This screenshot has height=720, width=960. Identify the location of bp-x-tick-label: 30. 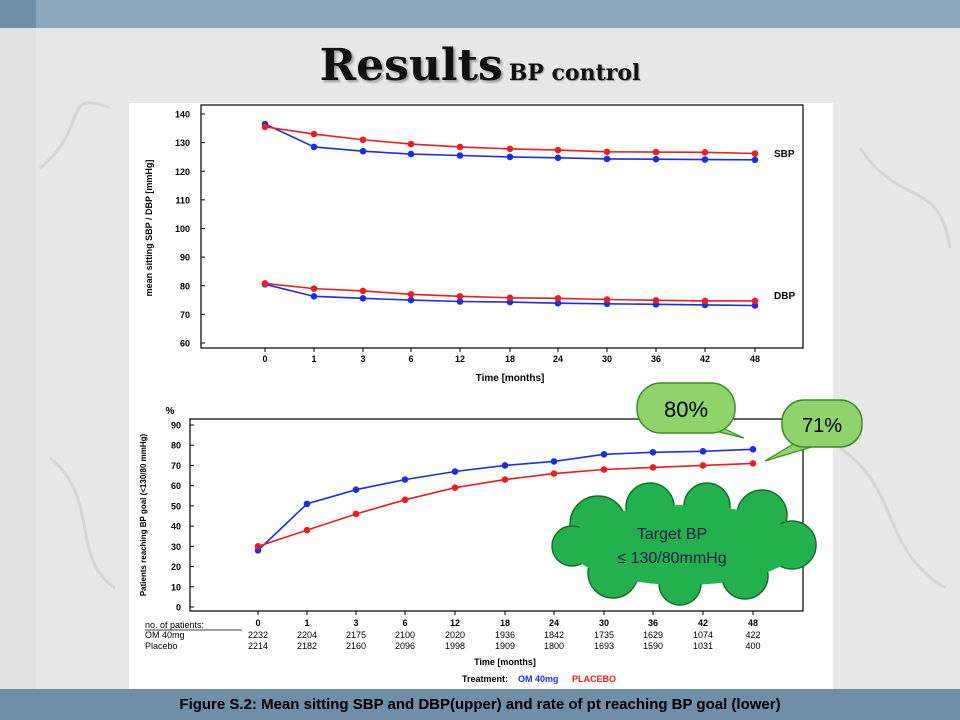
(607, 359).